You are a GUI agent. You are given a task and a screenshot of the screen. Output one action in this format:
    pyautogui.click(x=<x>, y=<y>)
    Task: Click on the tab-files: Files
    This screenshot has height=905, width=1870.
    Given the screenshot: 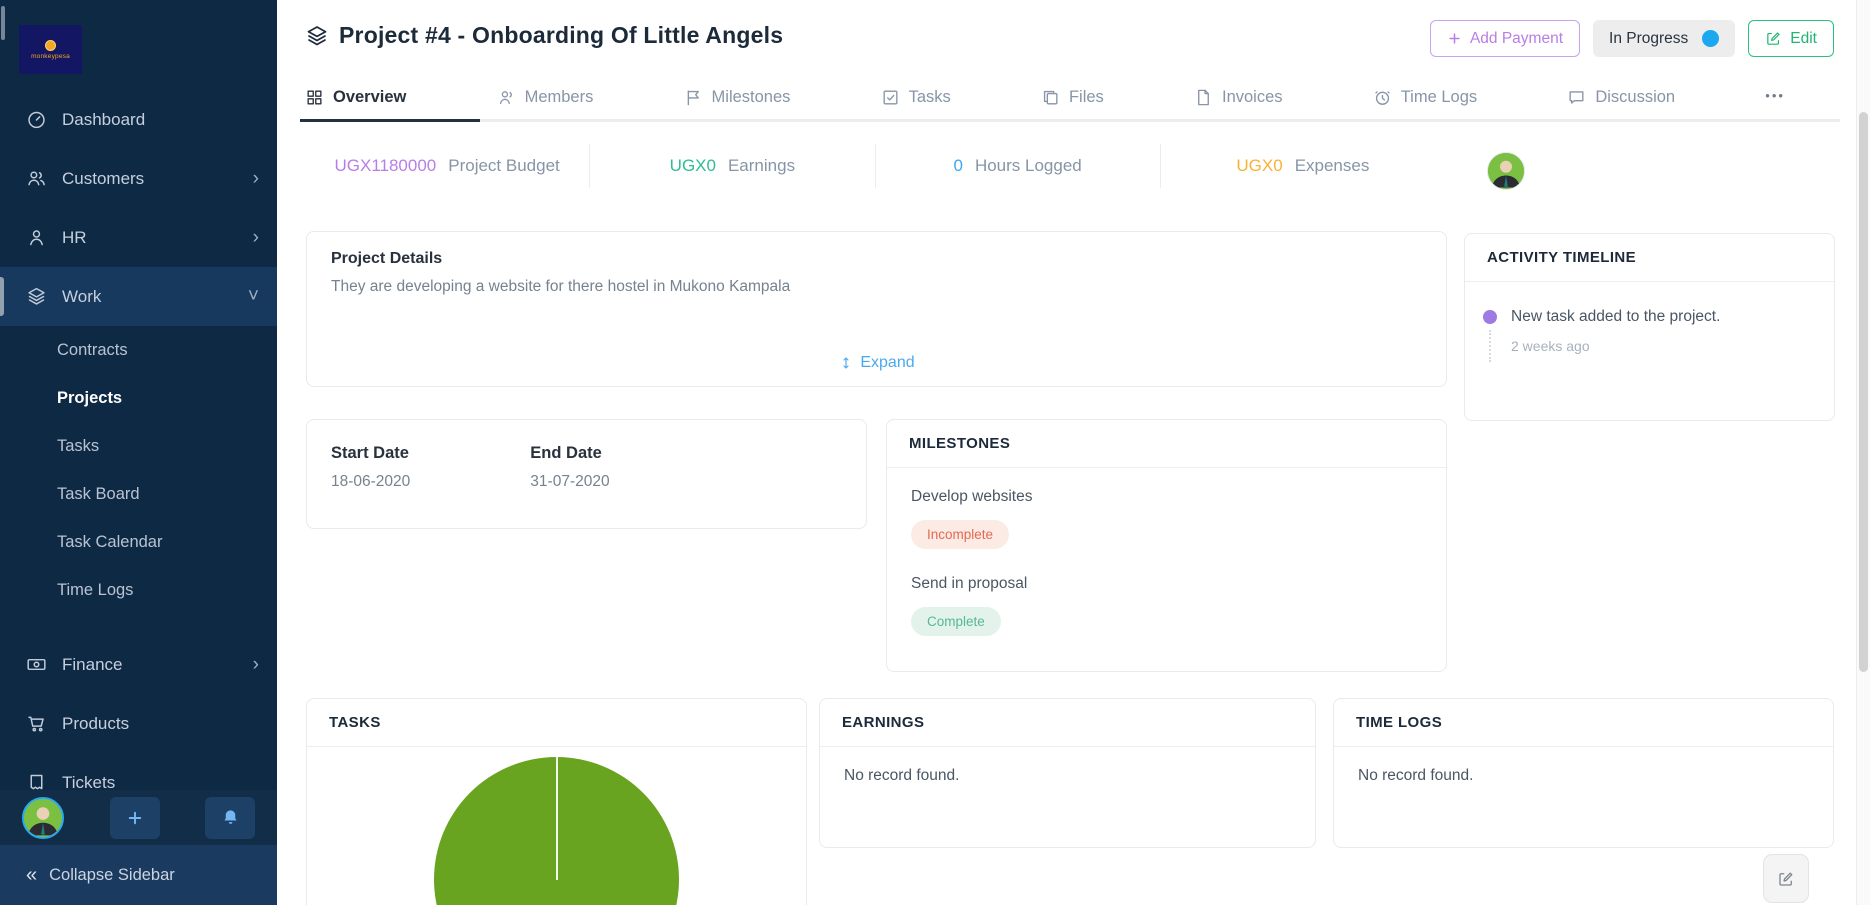 What is the action you would take?
    pyautogui.click(x=1072, y=101)
    